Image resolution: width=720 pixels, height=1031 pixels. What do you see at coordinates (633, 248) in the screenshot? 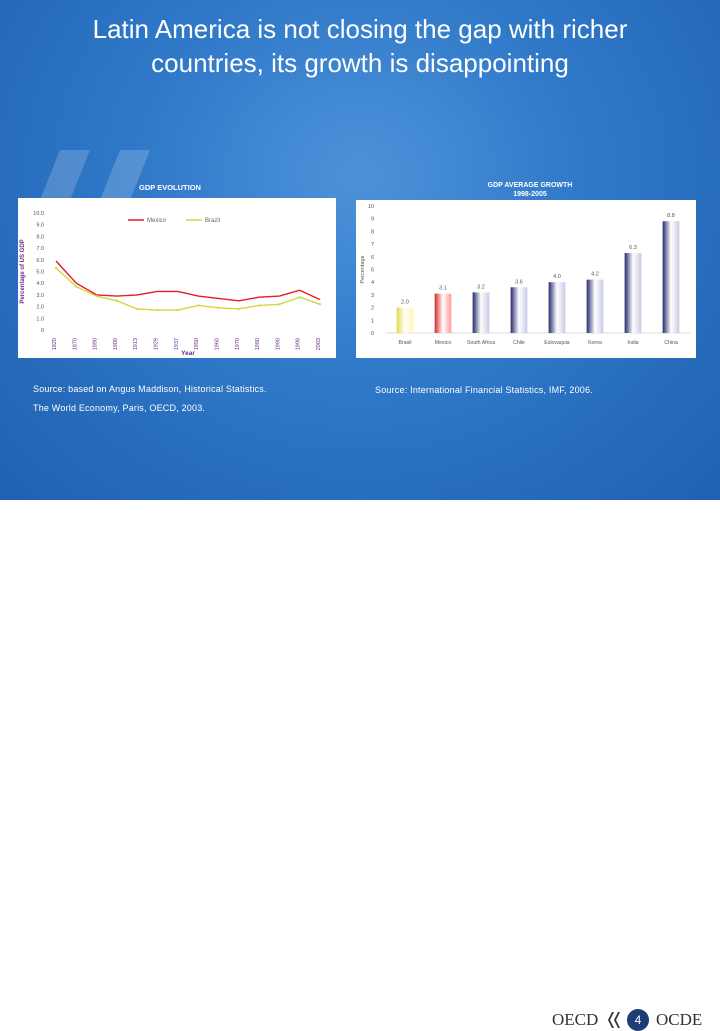
I see `data-label: 6.3` at bounding box center [633, 248].